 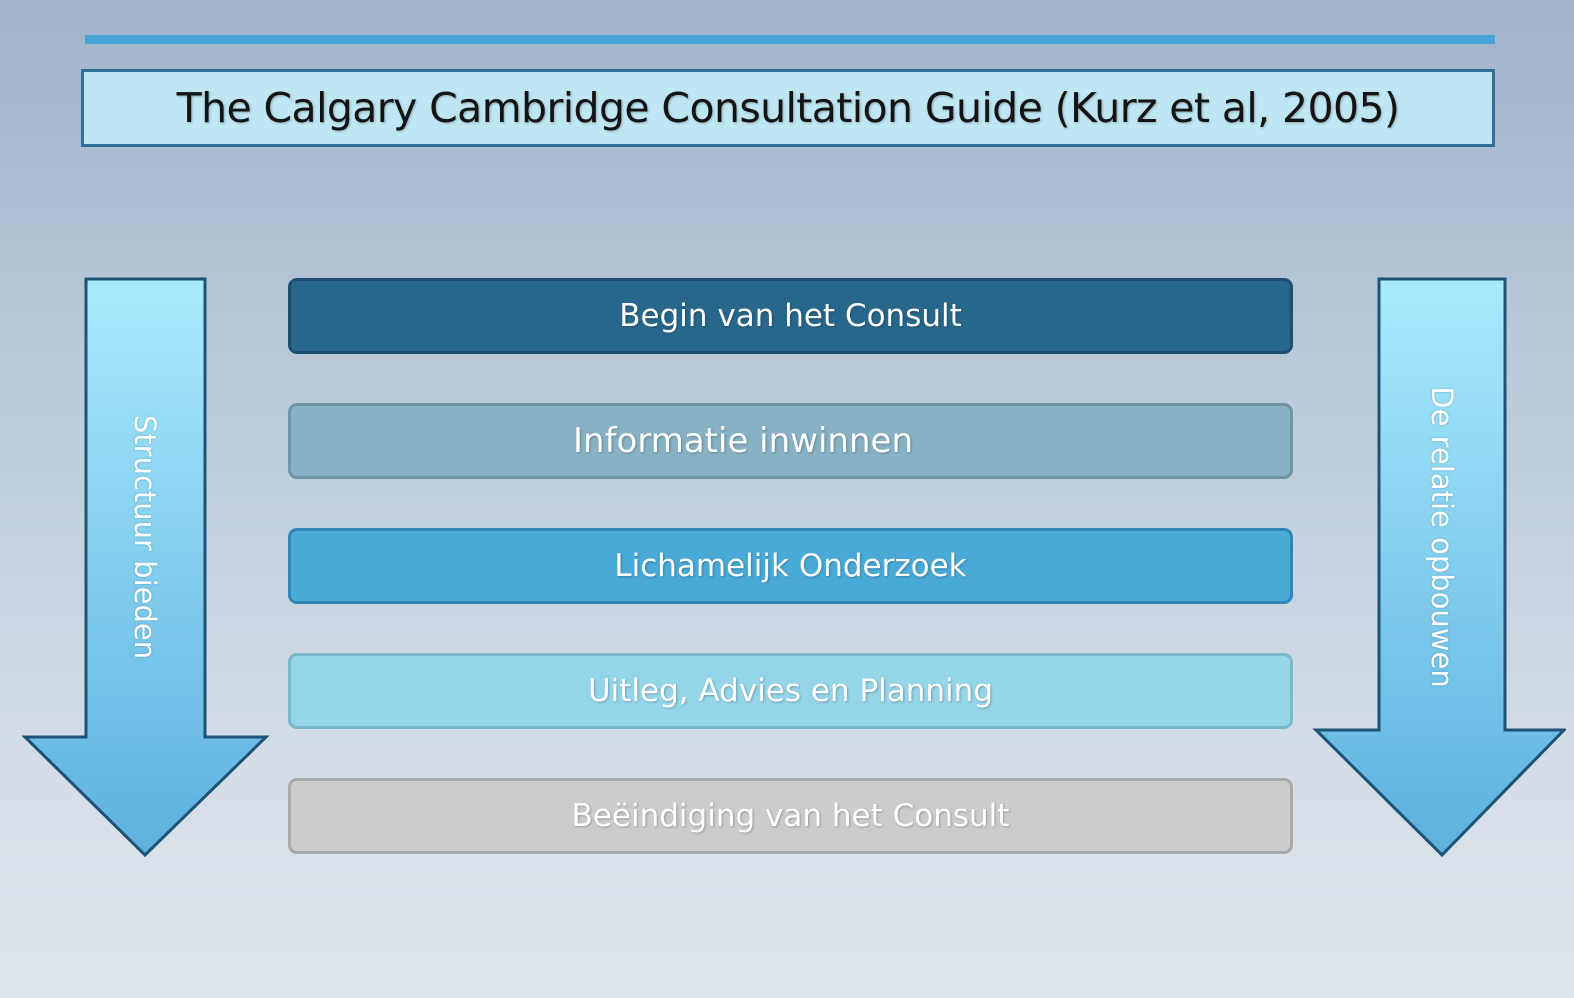 I want to click on phase-label: Beëindiging van het Consult, so click(x=790, y=816).